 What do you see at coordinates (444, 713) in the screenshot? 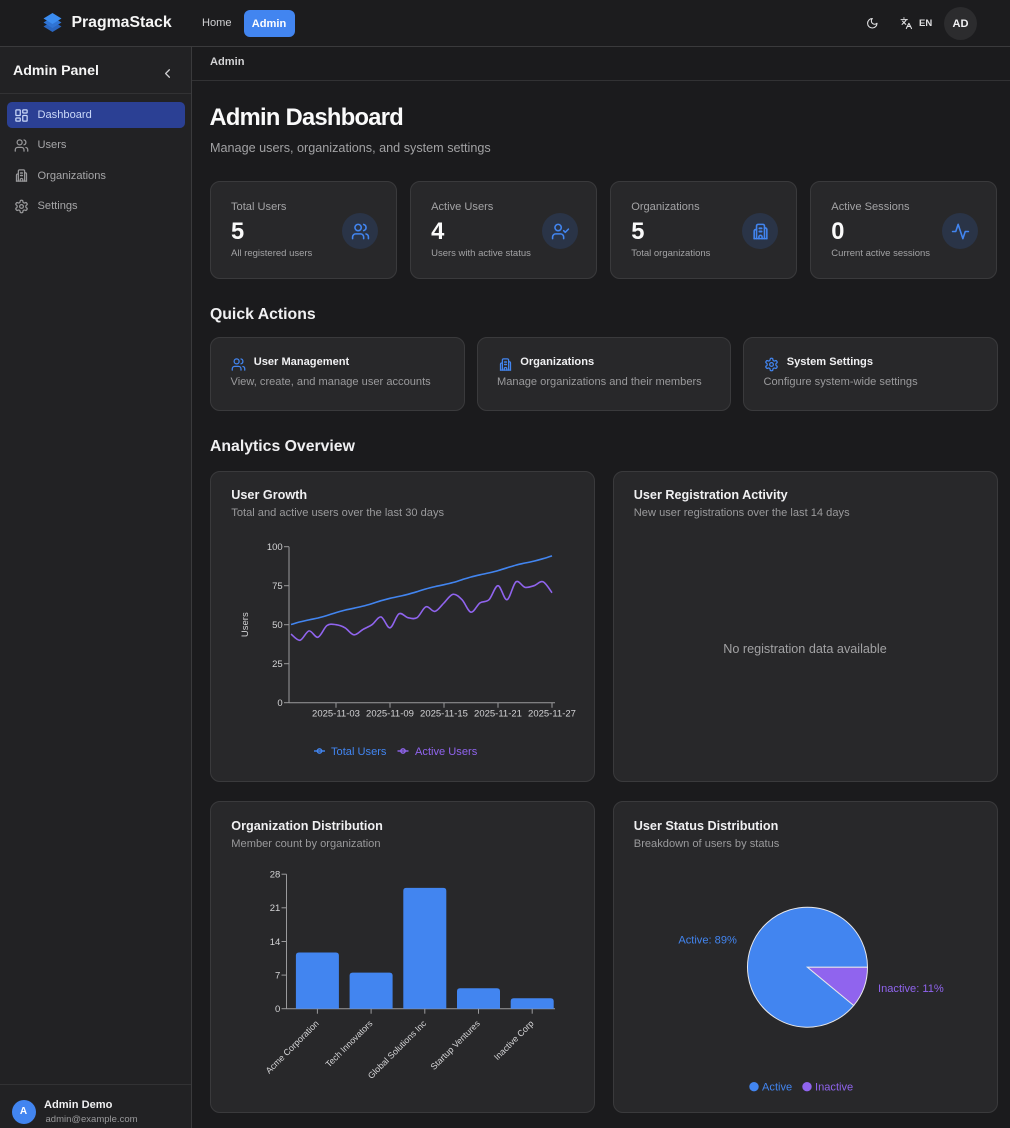
I see `svg-text: 2025-11-15` at bounding box center [444, 713].